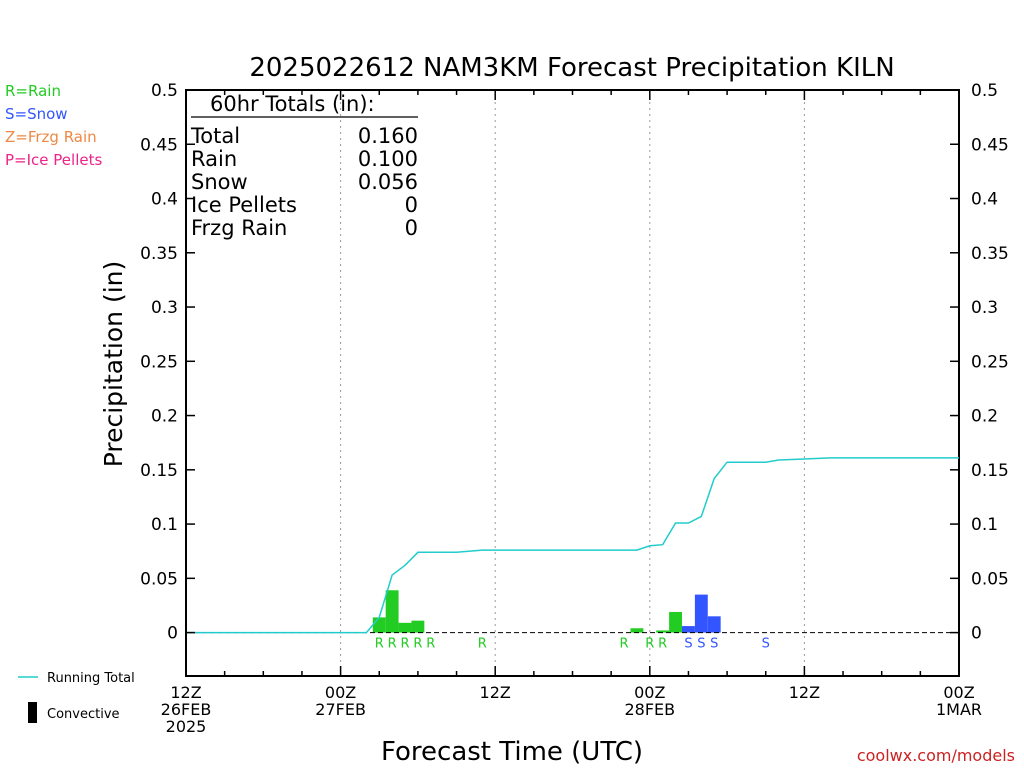 The width and height of the screenshot is (1024, 768). I want to click on x-tick-label: 28FEB, so click(649, 709).